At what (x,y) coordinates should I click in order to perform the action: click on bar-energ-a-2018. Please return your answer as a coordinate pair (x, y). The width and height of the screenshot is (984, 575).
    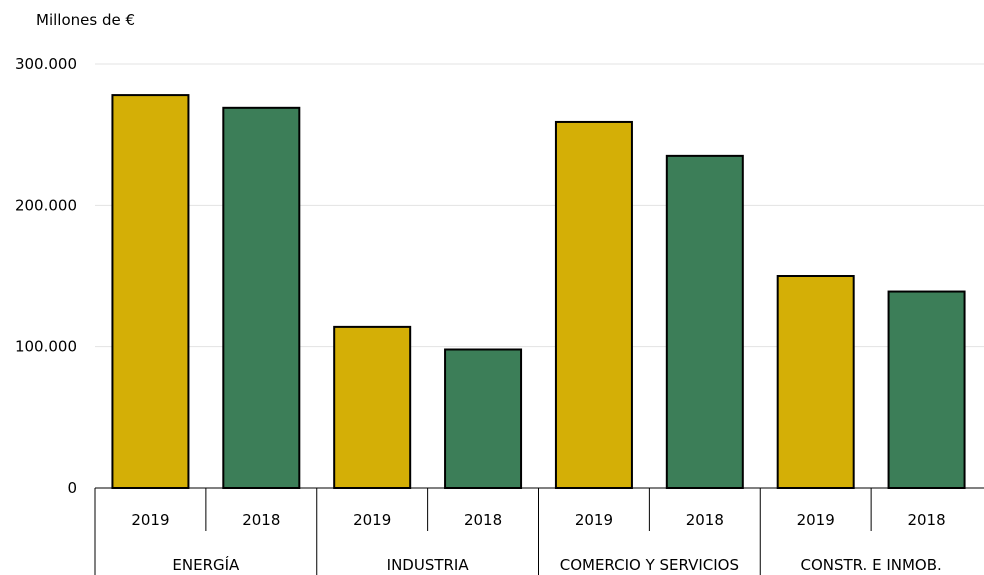
    Looking at the image, I should click on (261, 298).